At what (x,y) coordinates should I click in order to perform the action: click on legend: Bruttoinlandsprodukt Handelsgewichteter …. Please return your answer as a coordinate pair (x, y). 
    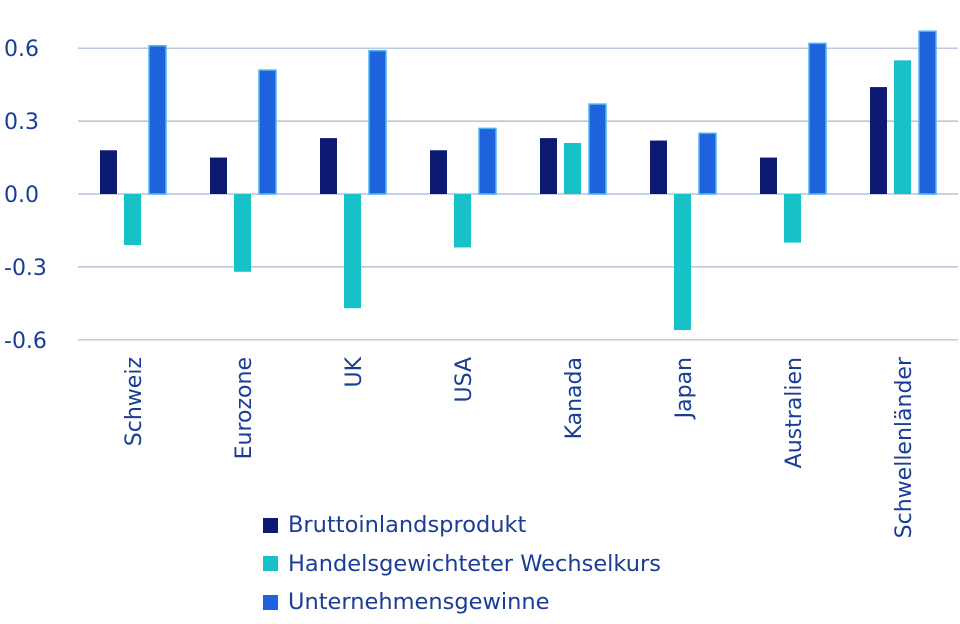
    Looking at the image, I should click on (462, 564).